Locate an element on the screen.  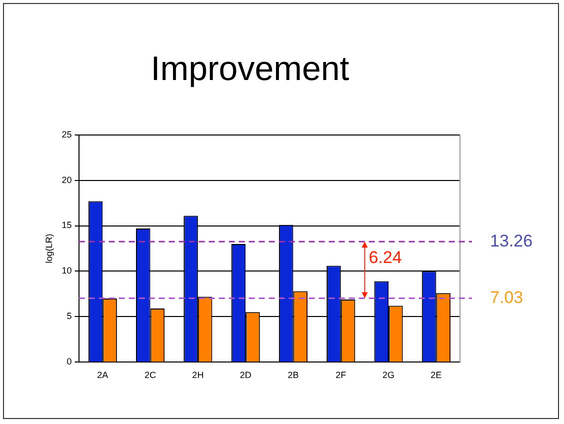
chart-title: Improvement is located at coordinates (250, 69).